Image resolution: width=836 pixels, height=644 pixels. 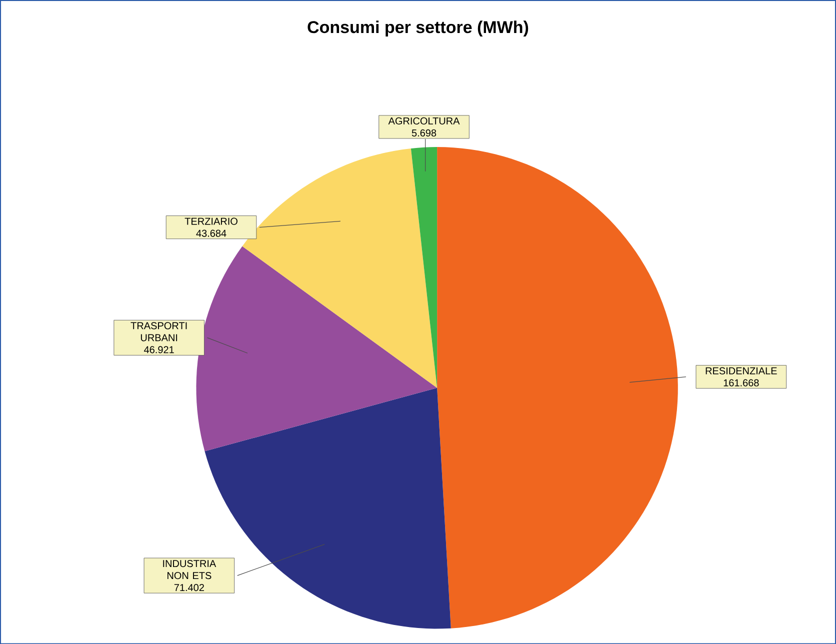 What do you see at coordinates (158, 332) in the screenshot?
I see `slice-label: TRASPORTI URBANI` at bounding box center [158, 332].